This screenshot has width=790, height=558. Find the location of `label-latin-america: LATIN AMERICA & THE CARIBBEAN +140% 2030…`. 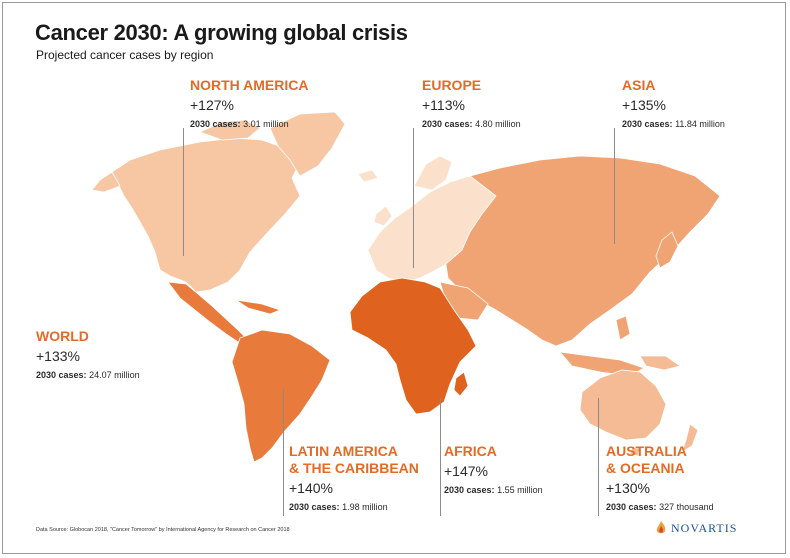

label-latin-america: LATIN AMERICA & THE CARIBBEAN +140% 2030… is located at coordinates (354, 477).